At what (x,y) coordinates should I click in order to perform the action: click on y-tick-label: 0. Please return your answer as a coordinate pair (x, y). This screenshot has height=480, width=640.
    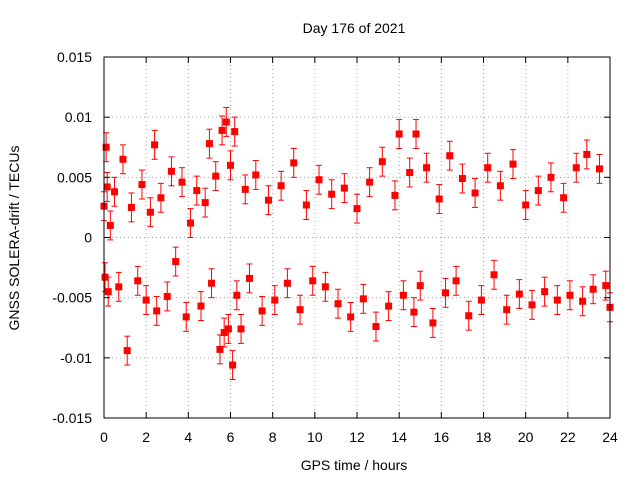
    Looking at the image, I should click on (88, 238).